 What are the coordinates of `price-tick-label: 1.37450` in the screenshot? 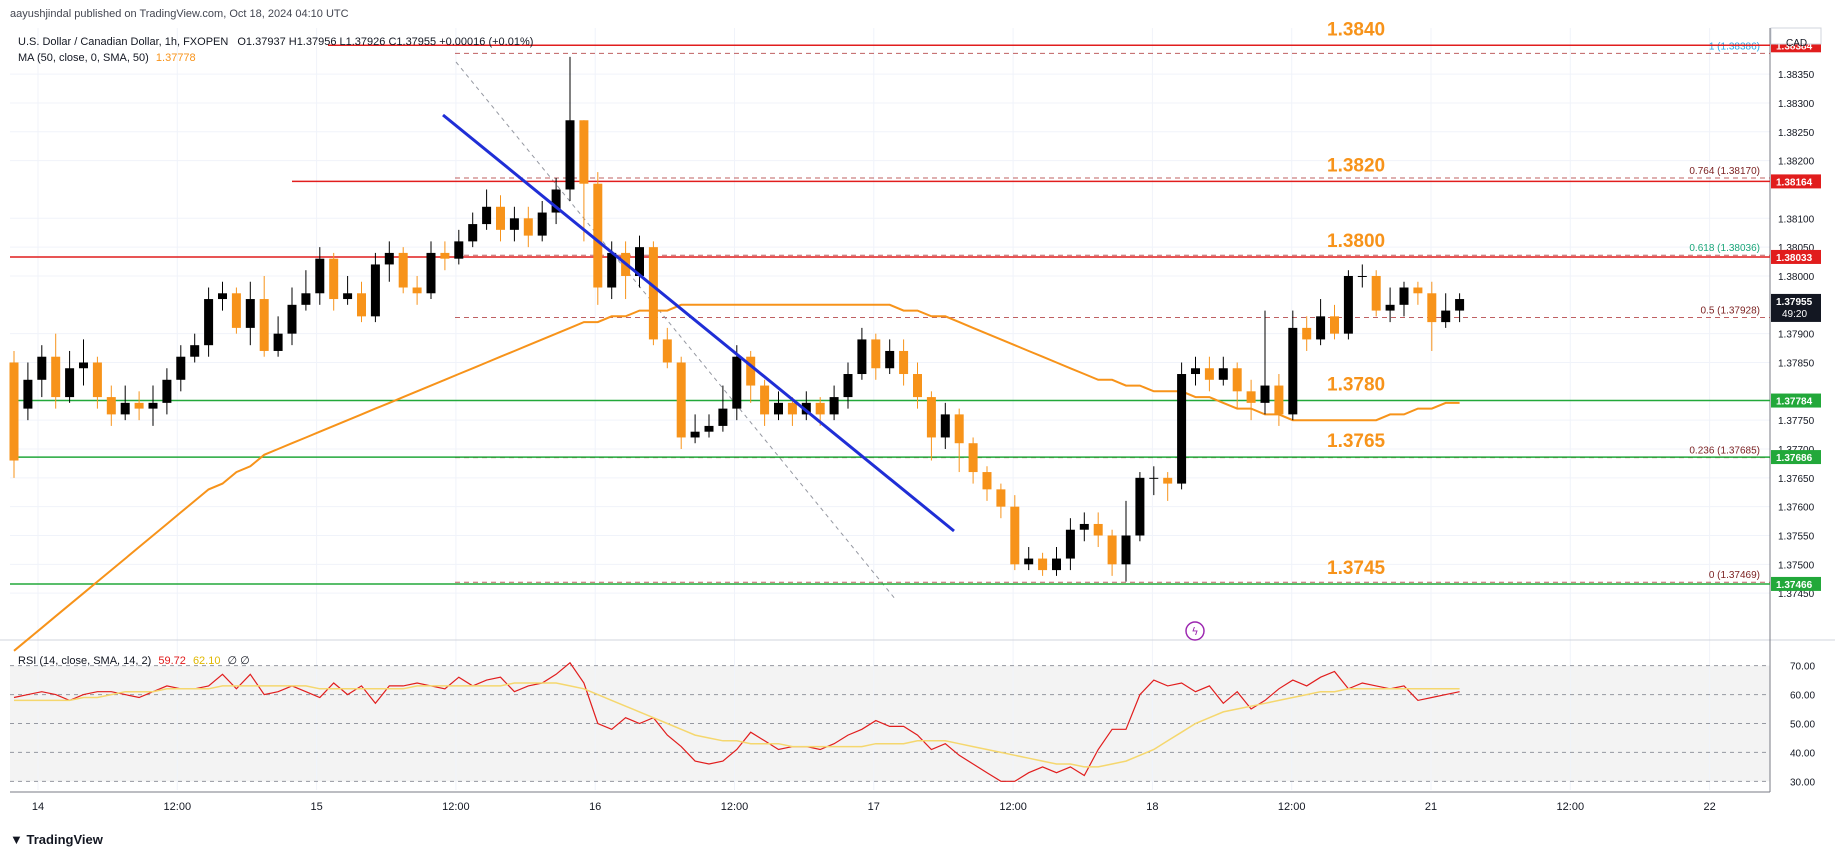 It's located at (1796, 594).